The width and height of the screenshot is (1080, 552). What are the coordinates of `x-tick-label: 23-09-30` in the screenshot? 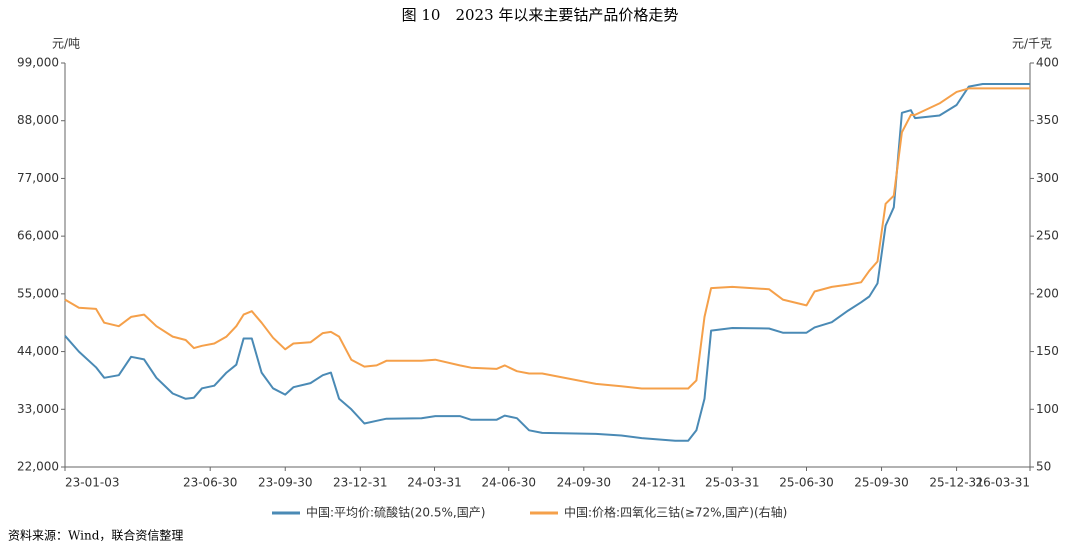 It's located at (285, 483).